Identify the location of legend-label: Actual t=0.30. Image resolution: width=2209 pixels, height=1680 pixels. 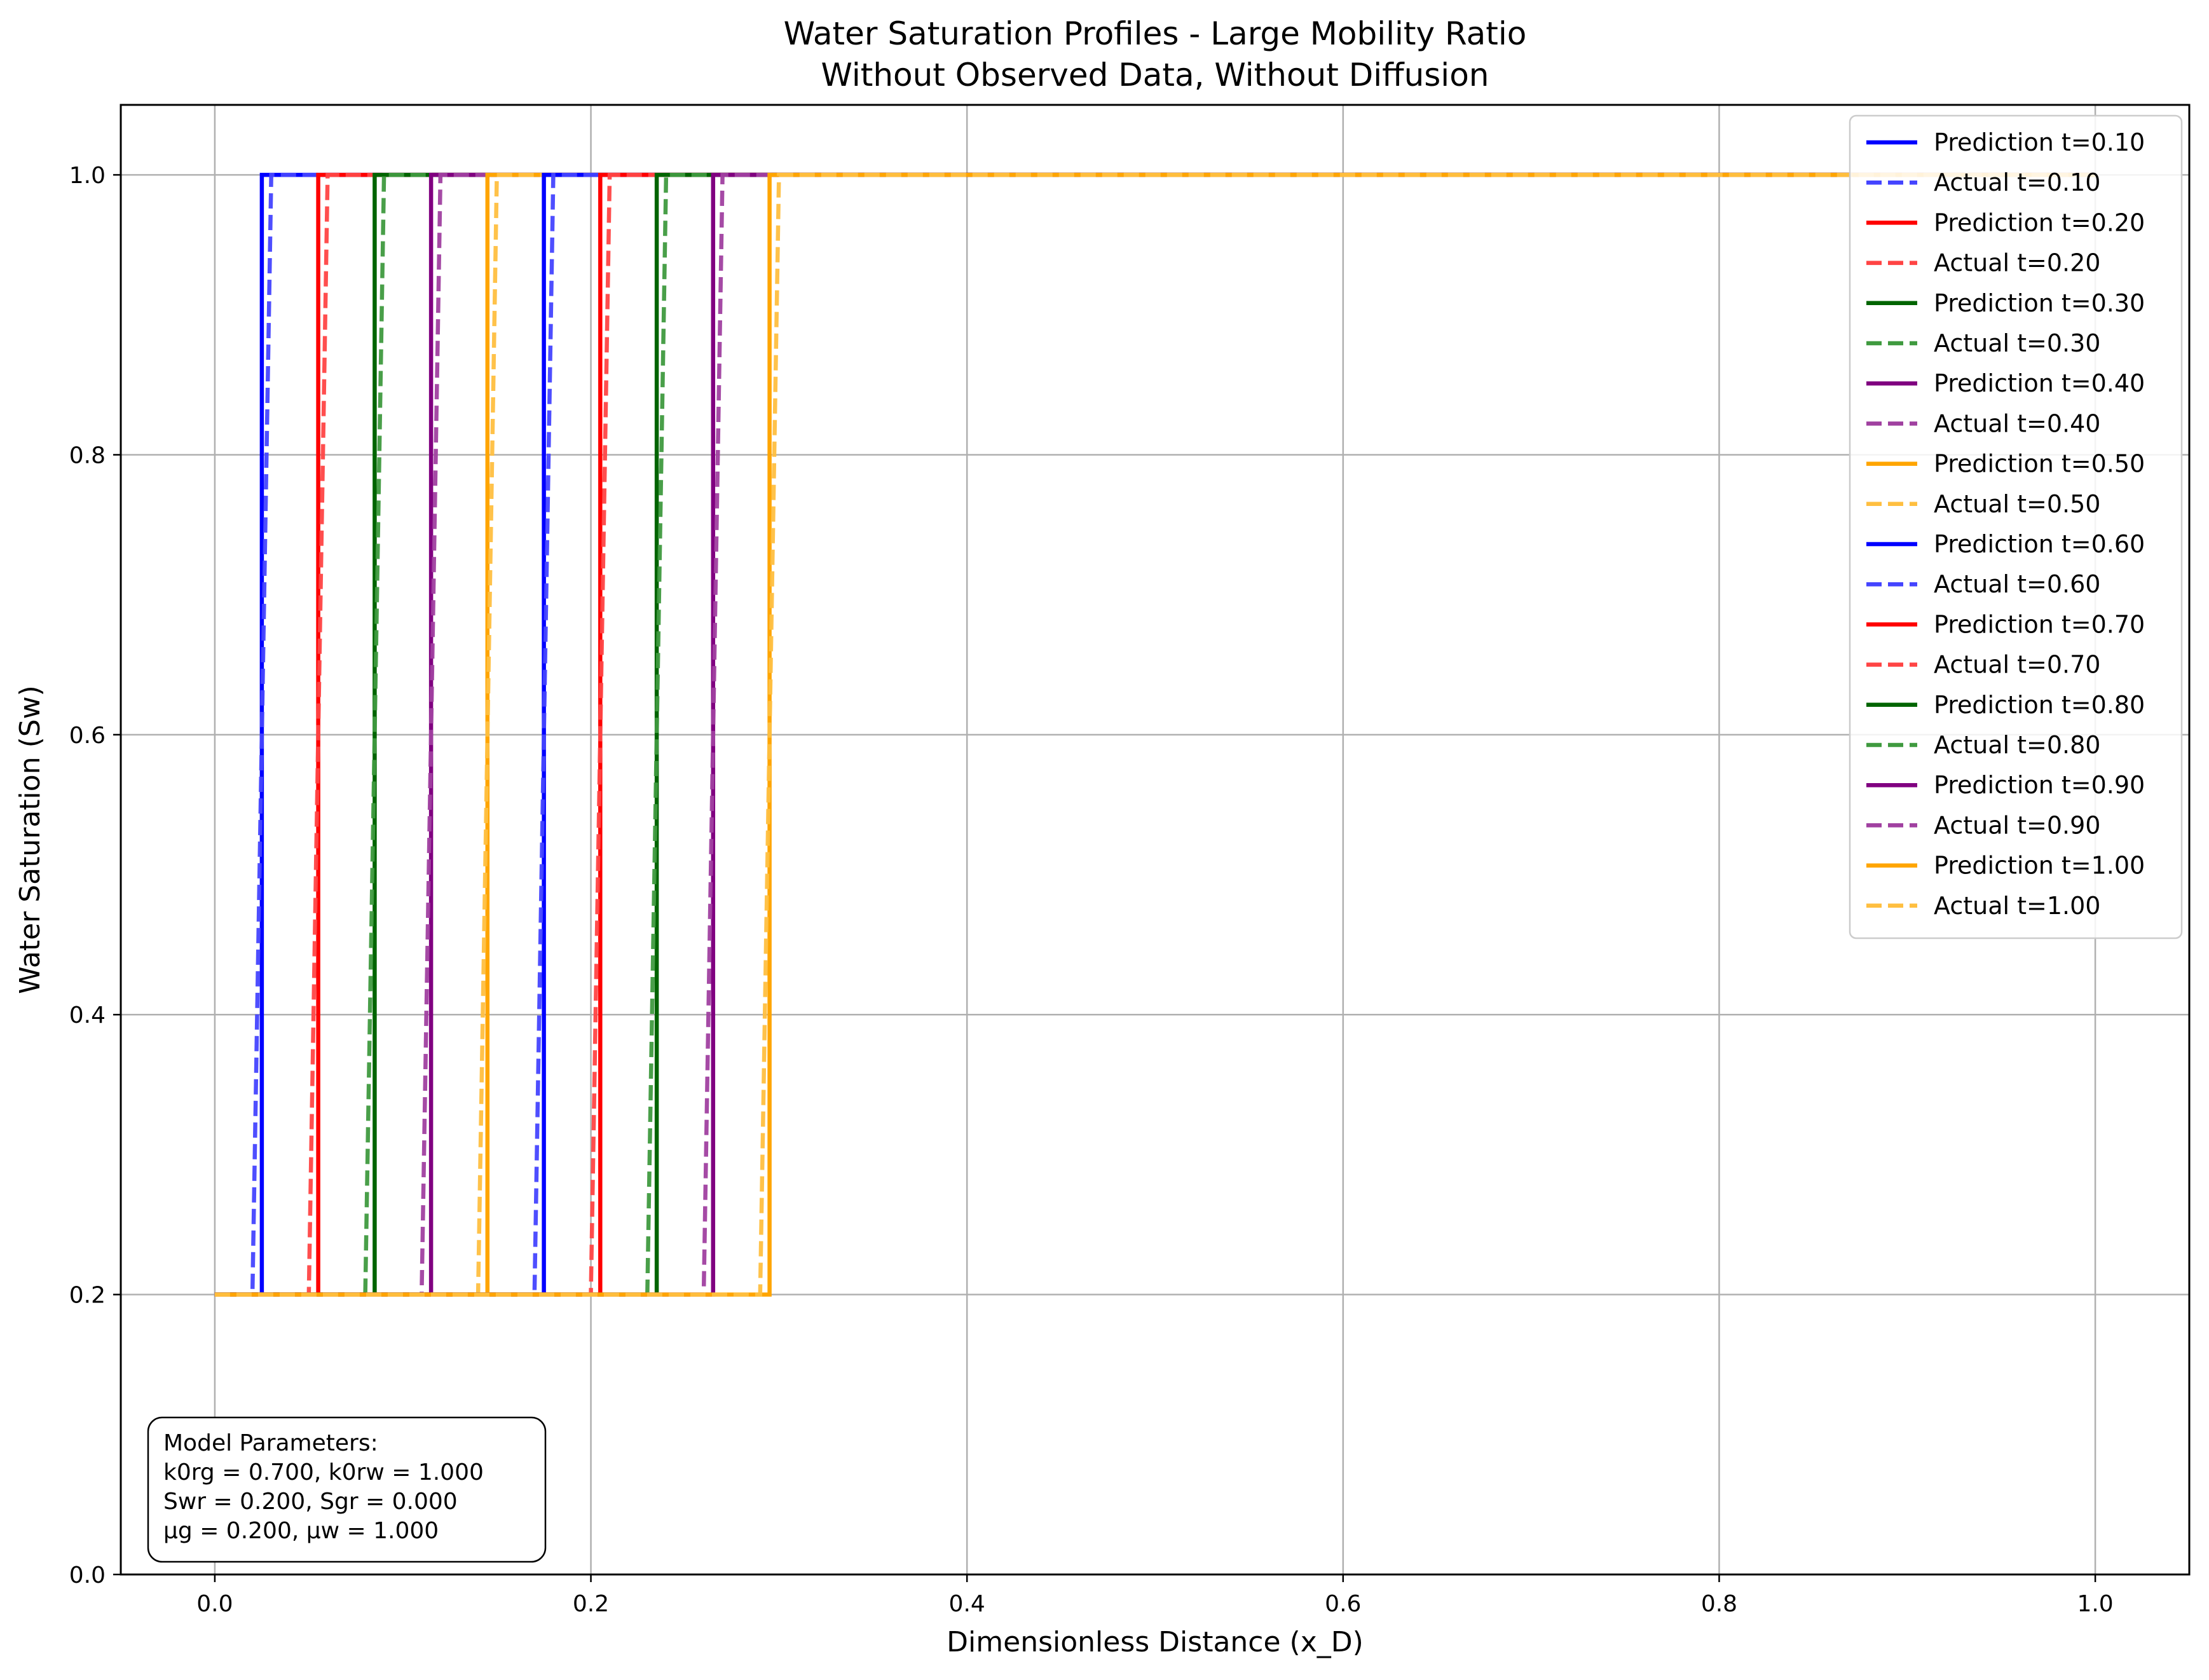
(2017, 343).